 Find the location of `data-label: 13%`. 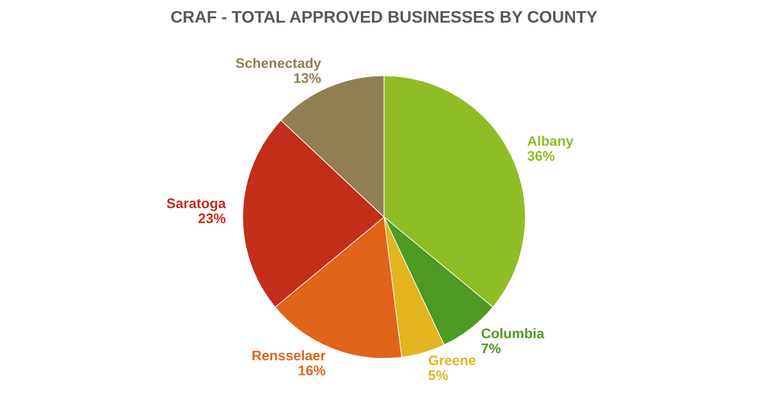

data-label: 13% is located at coordinates (307, 78).